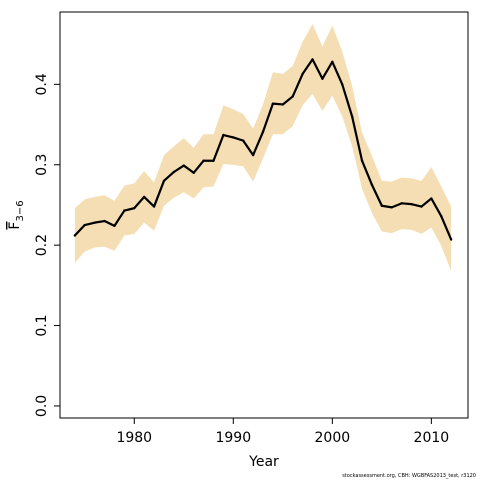  I want to click on y-axis: 0.0 0.1 0.2 0.3 0.4, so click(47, 245).